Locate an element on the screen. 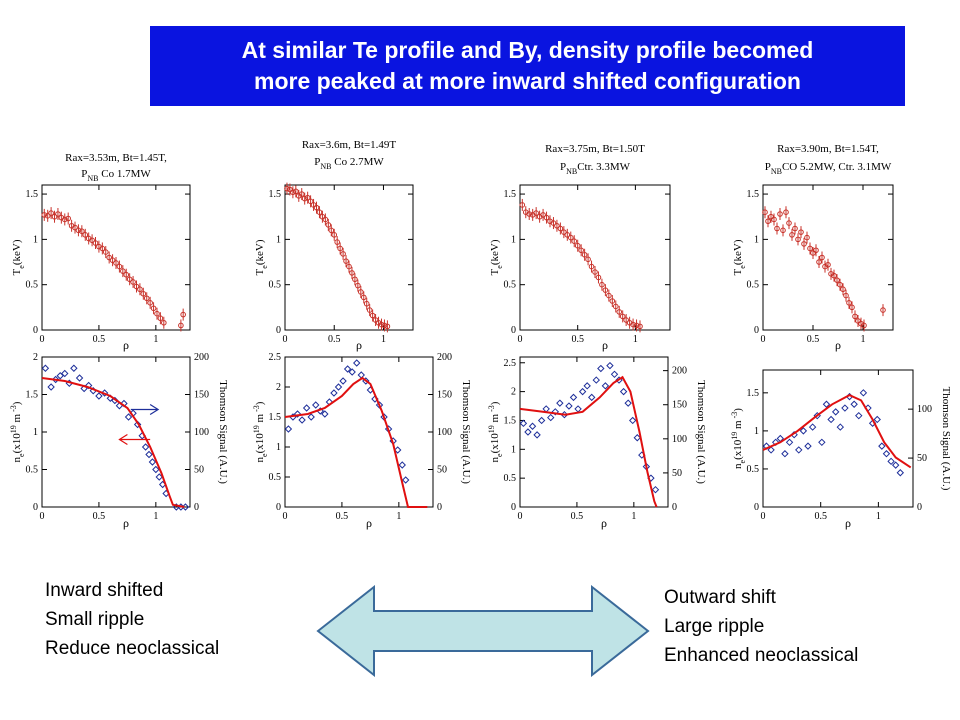 The height and width of the screenshot is (720, 960). y2-tick-label: 100 is located at coordinates (679, 439).